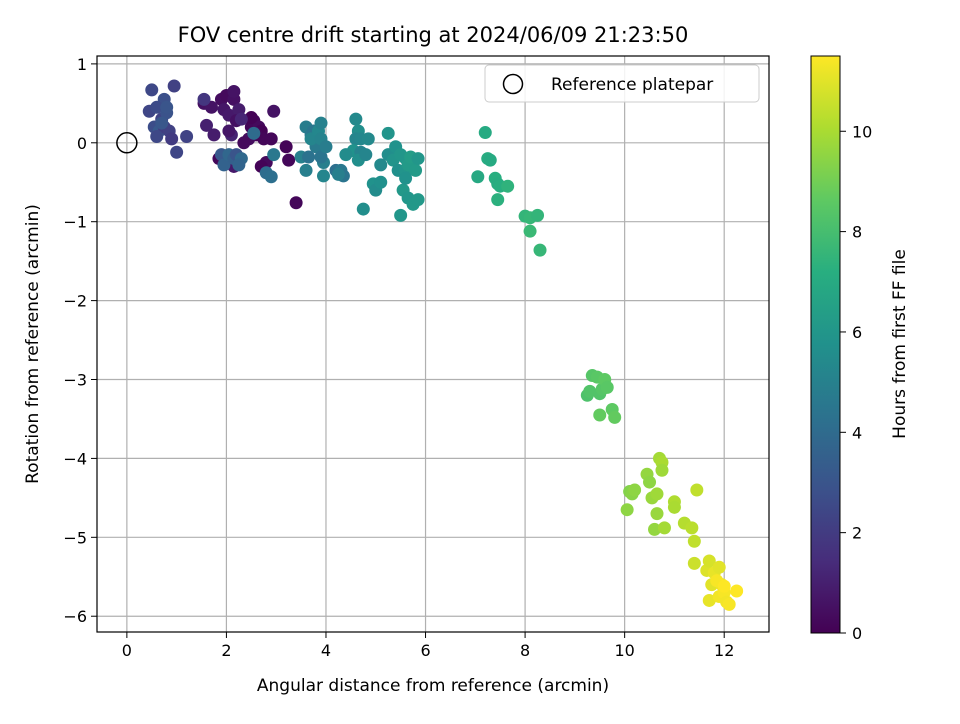 The width and height of the screenshot is (960, 724). I want to click on y-tick-label: −2, so click(75, 301).